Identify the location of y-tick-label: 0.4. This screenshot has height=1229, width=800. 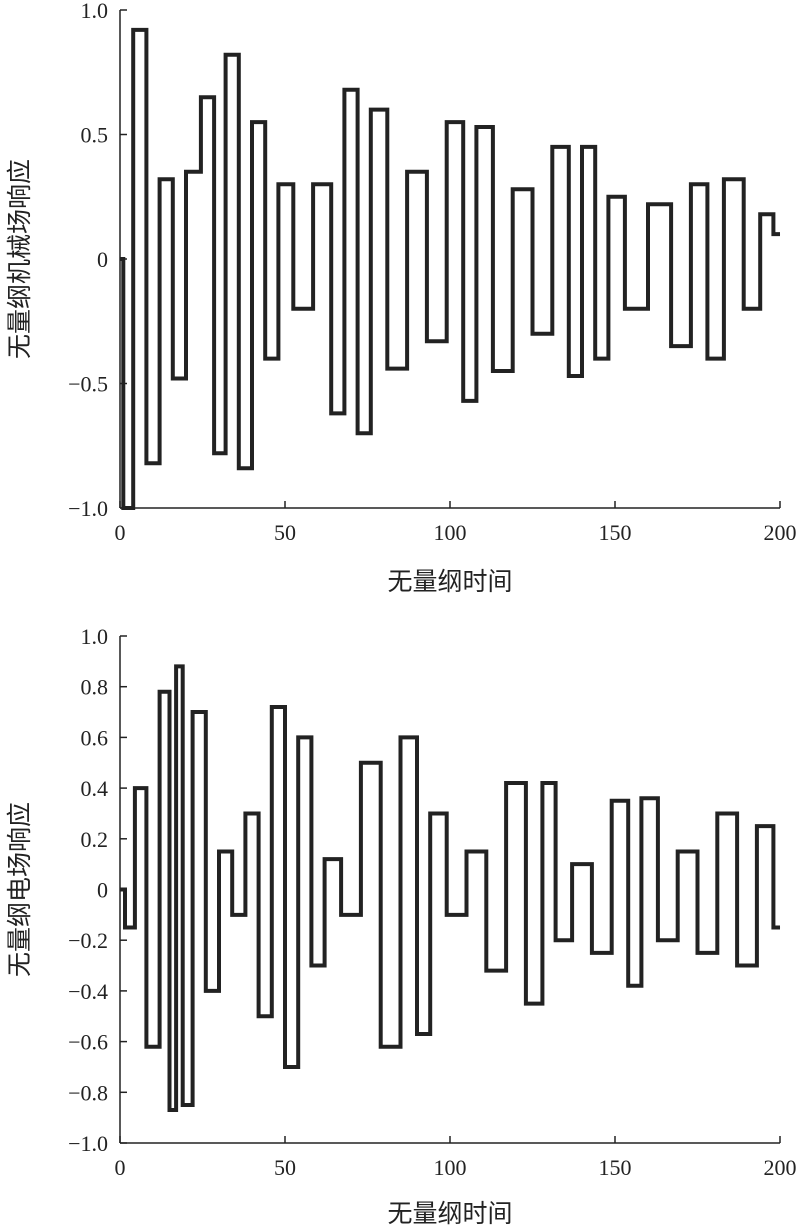
(95, 788).